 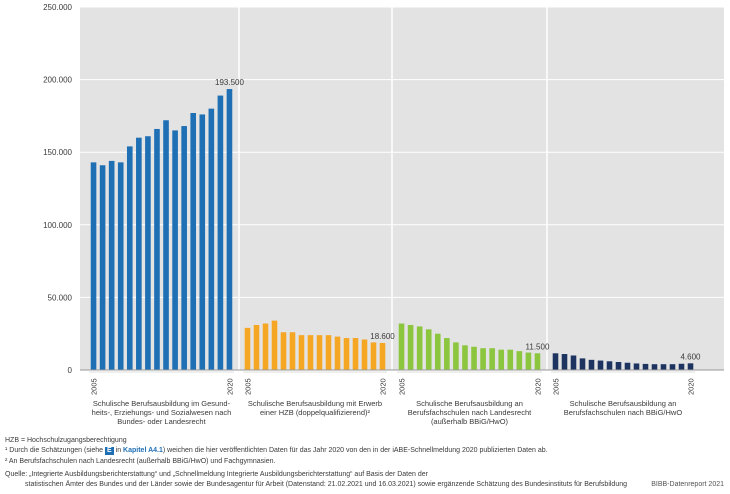 I want to click on chapter-link: Kapitel A4.1, so click(x=143, y=450).